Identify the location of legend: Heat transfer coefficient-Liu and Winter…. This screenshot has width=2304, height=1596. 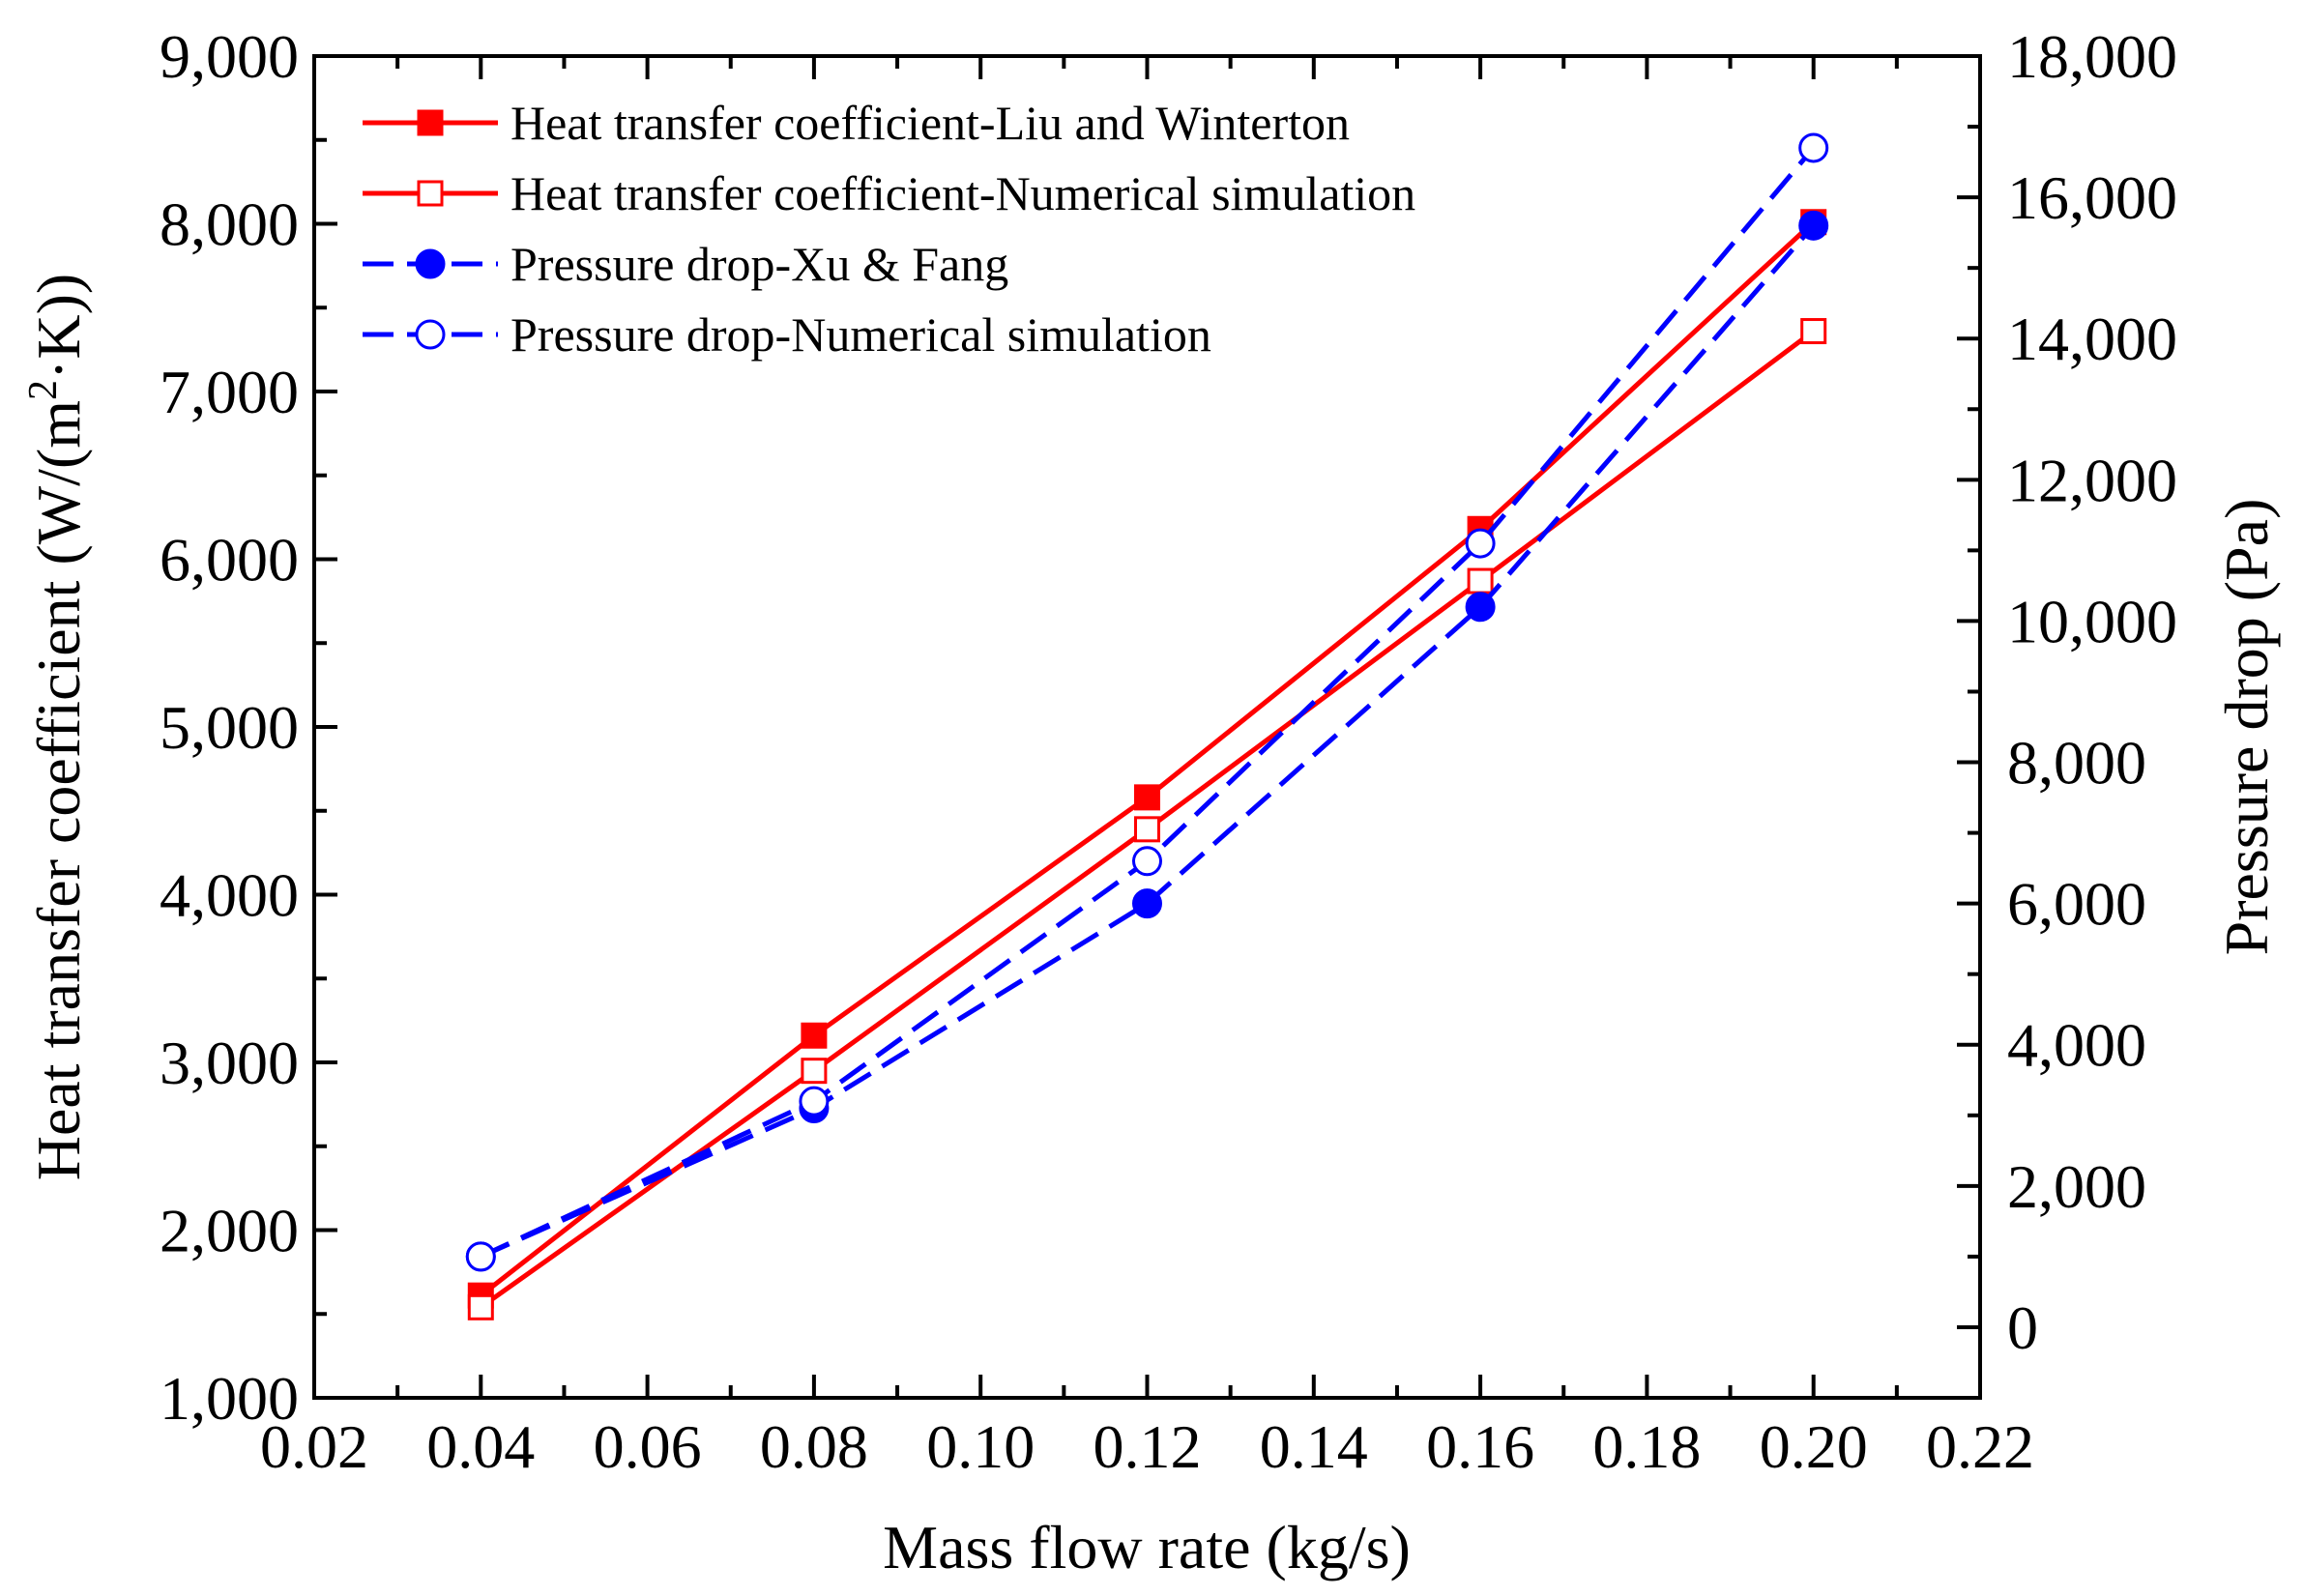
(889, 229).